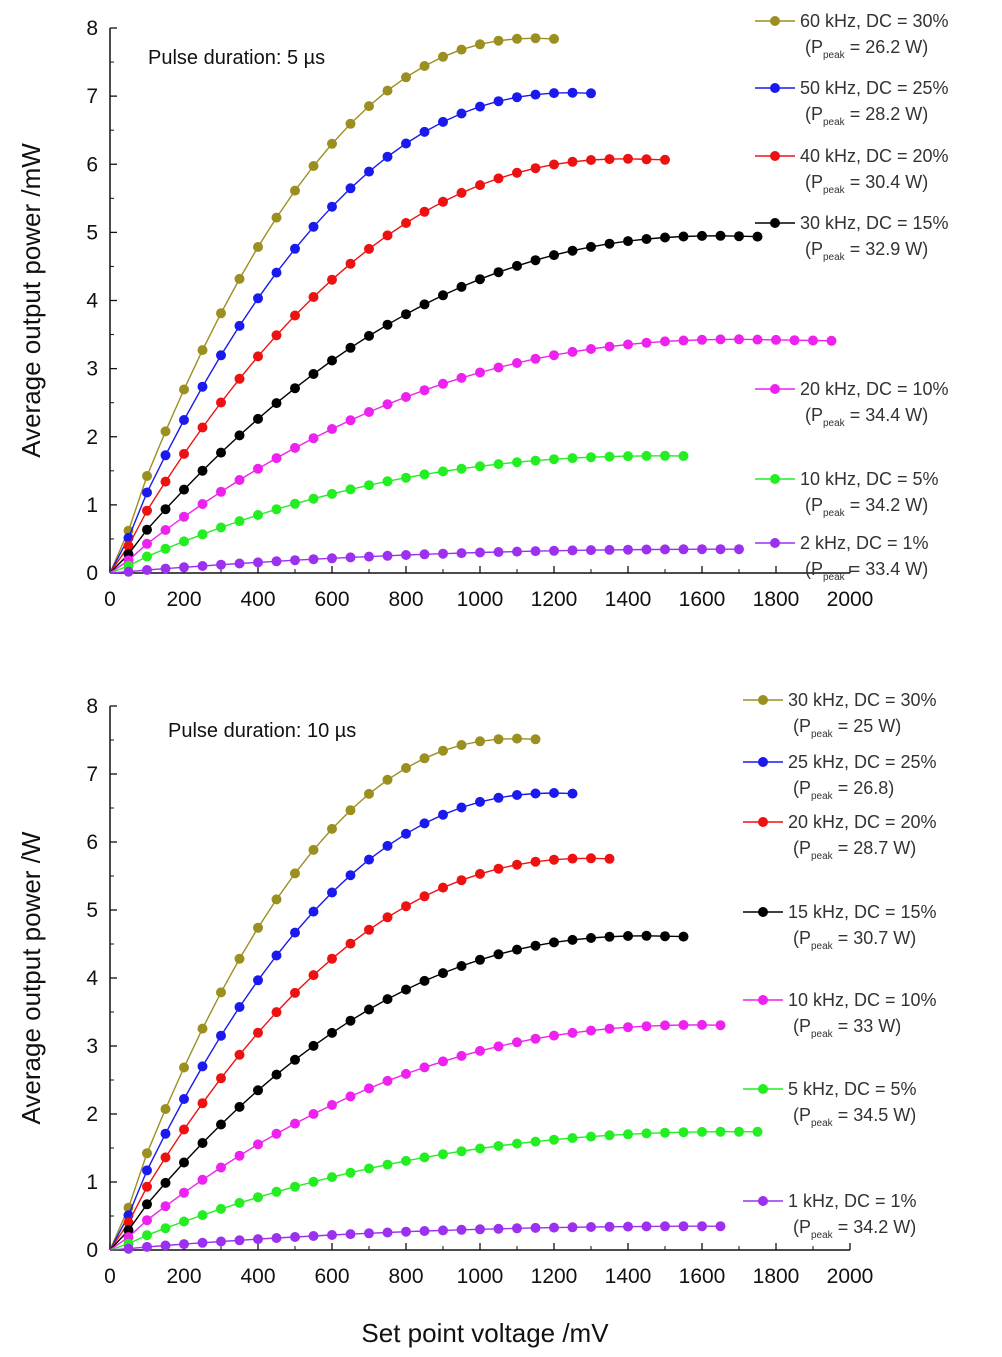 The width and height of the screenshot is (1002, 1357). Describe the element at coordinates (702, 599) in the screenshot. I see `x-tick-label: 1600` at that location.